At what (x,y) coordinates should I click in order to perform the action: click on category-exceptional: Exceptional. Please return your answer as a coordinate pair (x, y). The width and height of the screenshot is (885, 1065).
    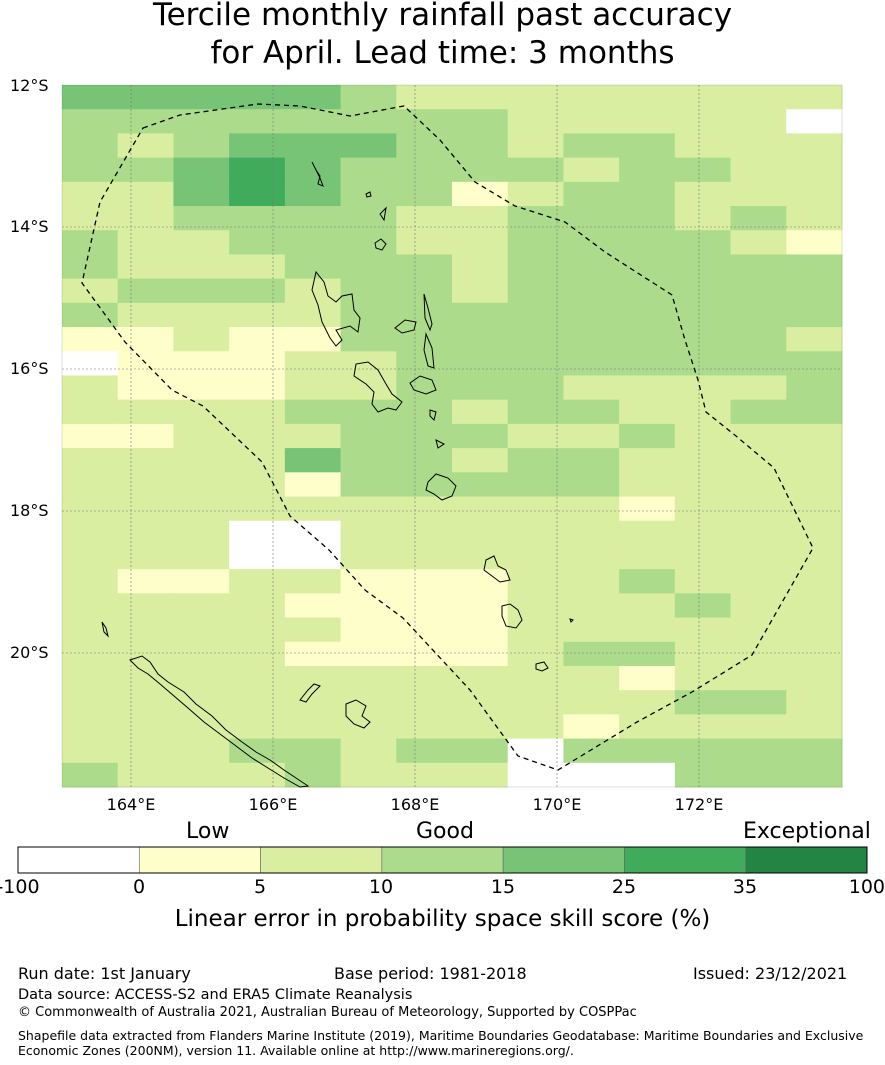
    Looking at the image, I should click on (807, 831).